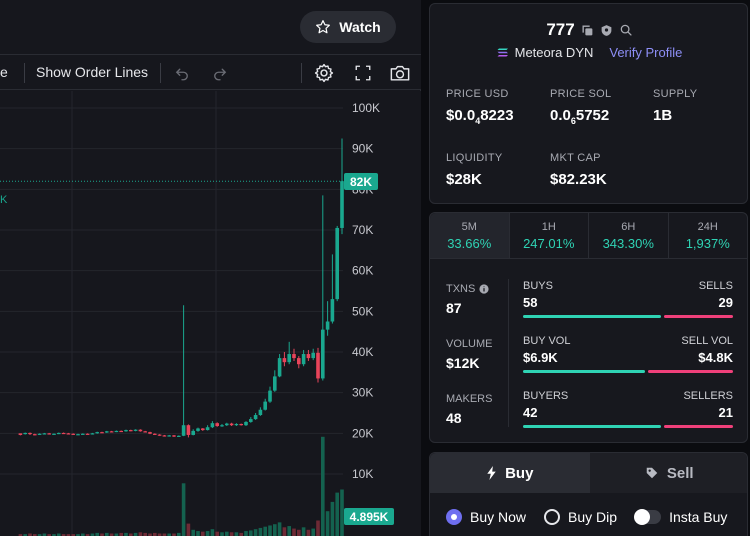 The width and height of the screenshot is (750, 536). I want to click on tab-1h: 1H 247.01%, so click(549, 235).